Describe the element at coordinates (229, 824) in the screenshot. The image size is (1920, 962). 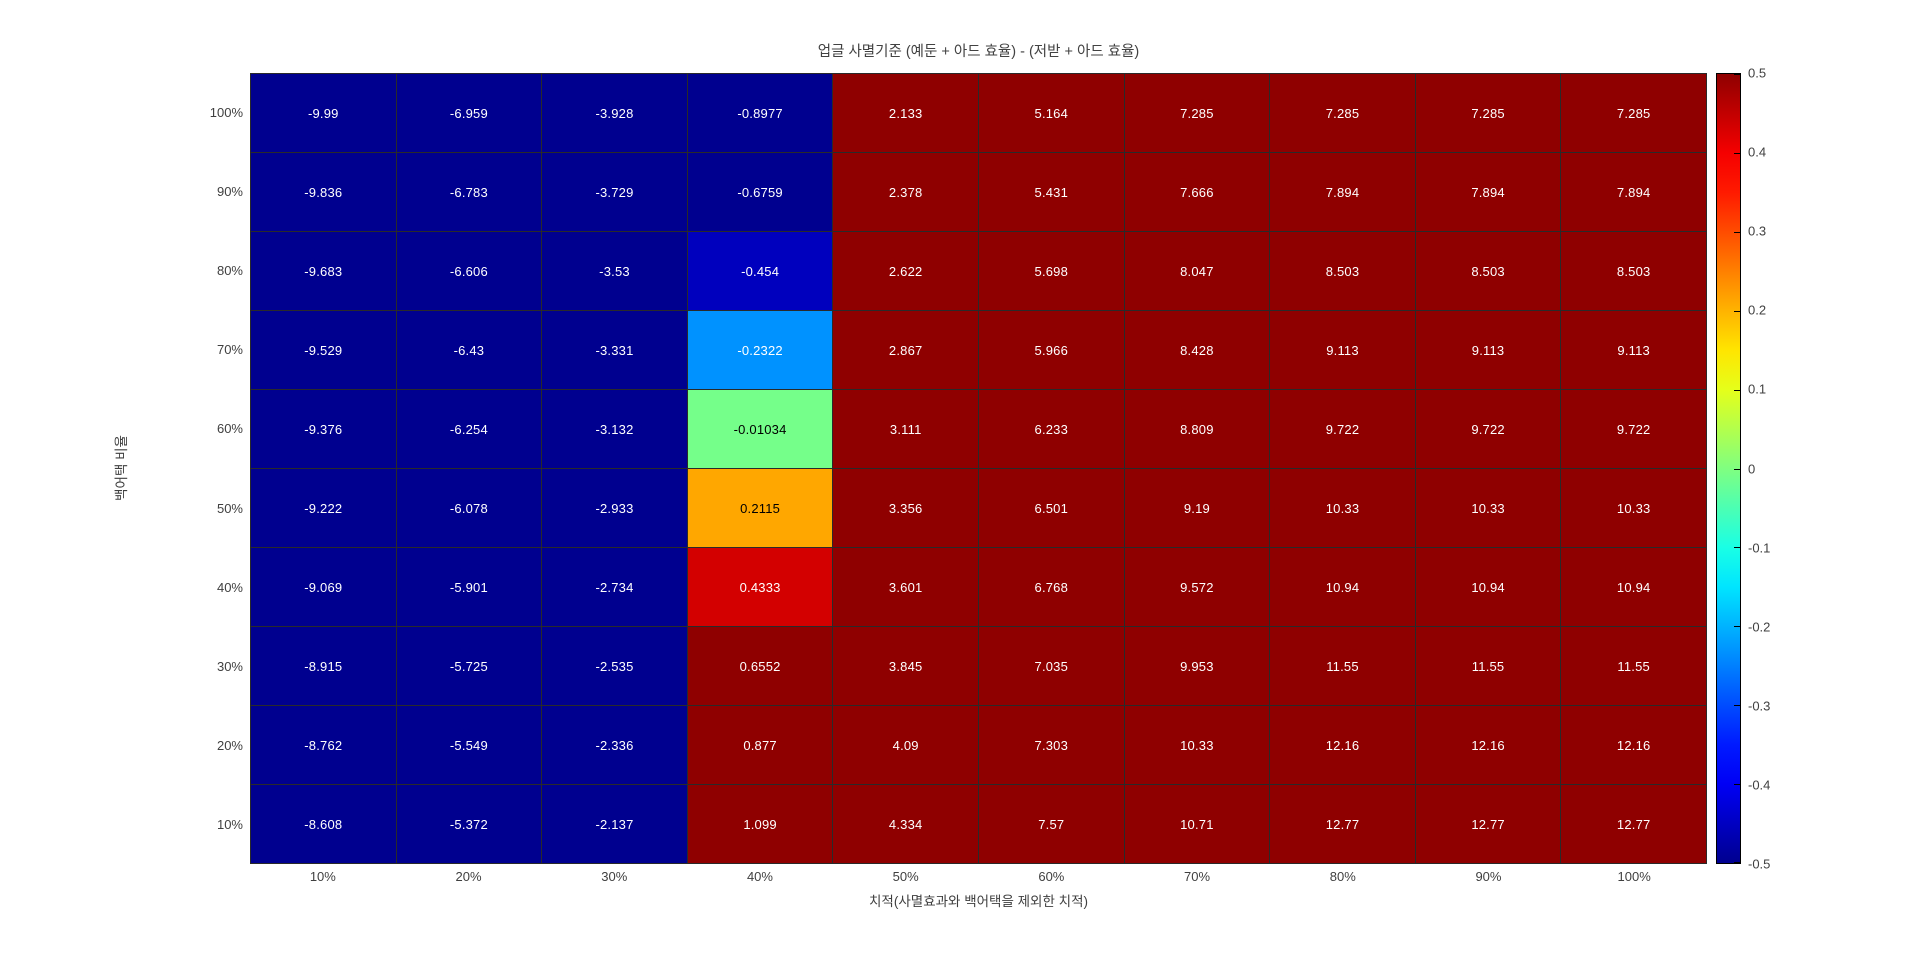
I see `y-tick-label: 10%` at that location.